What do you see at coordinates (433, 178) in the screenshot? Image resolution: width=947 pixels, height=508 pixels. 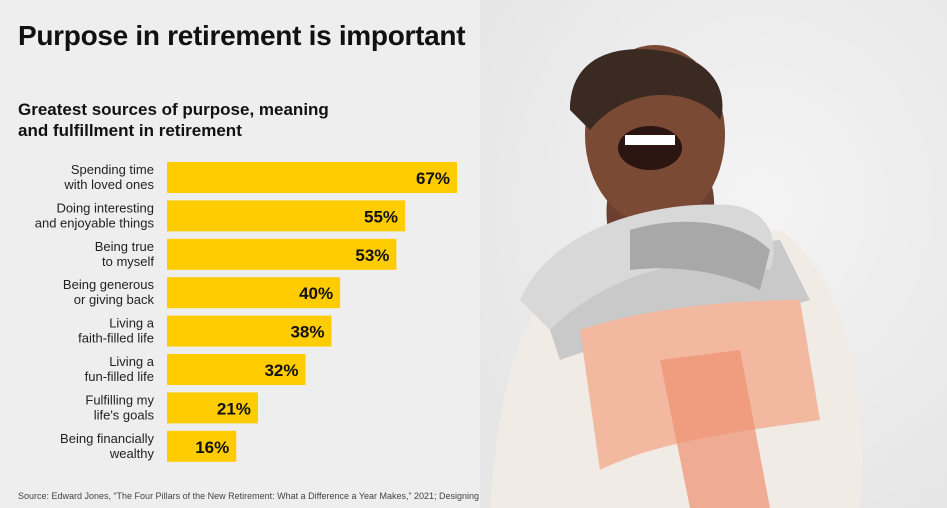 I see `bar-value-label: 67%` at bounding box center [433, 178].